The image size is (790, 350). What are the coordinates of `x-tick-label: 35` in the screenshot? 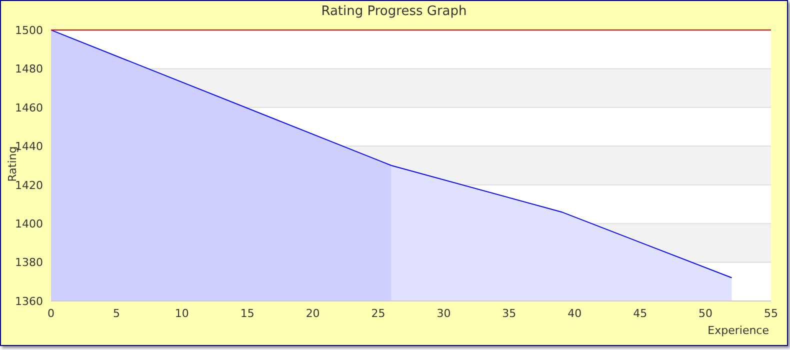 It's located at (509, 313).